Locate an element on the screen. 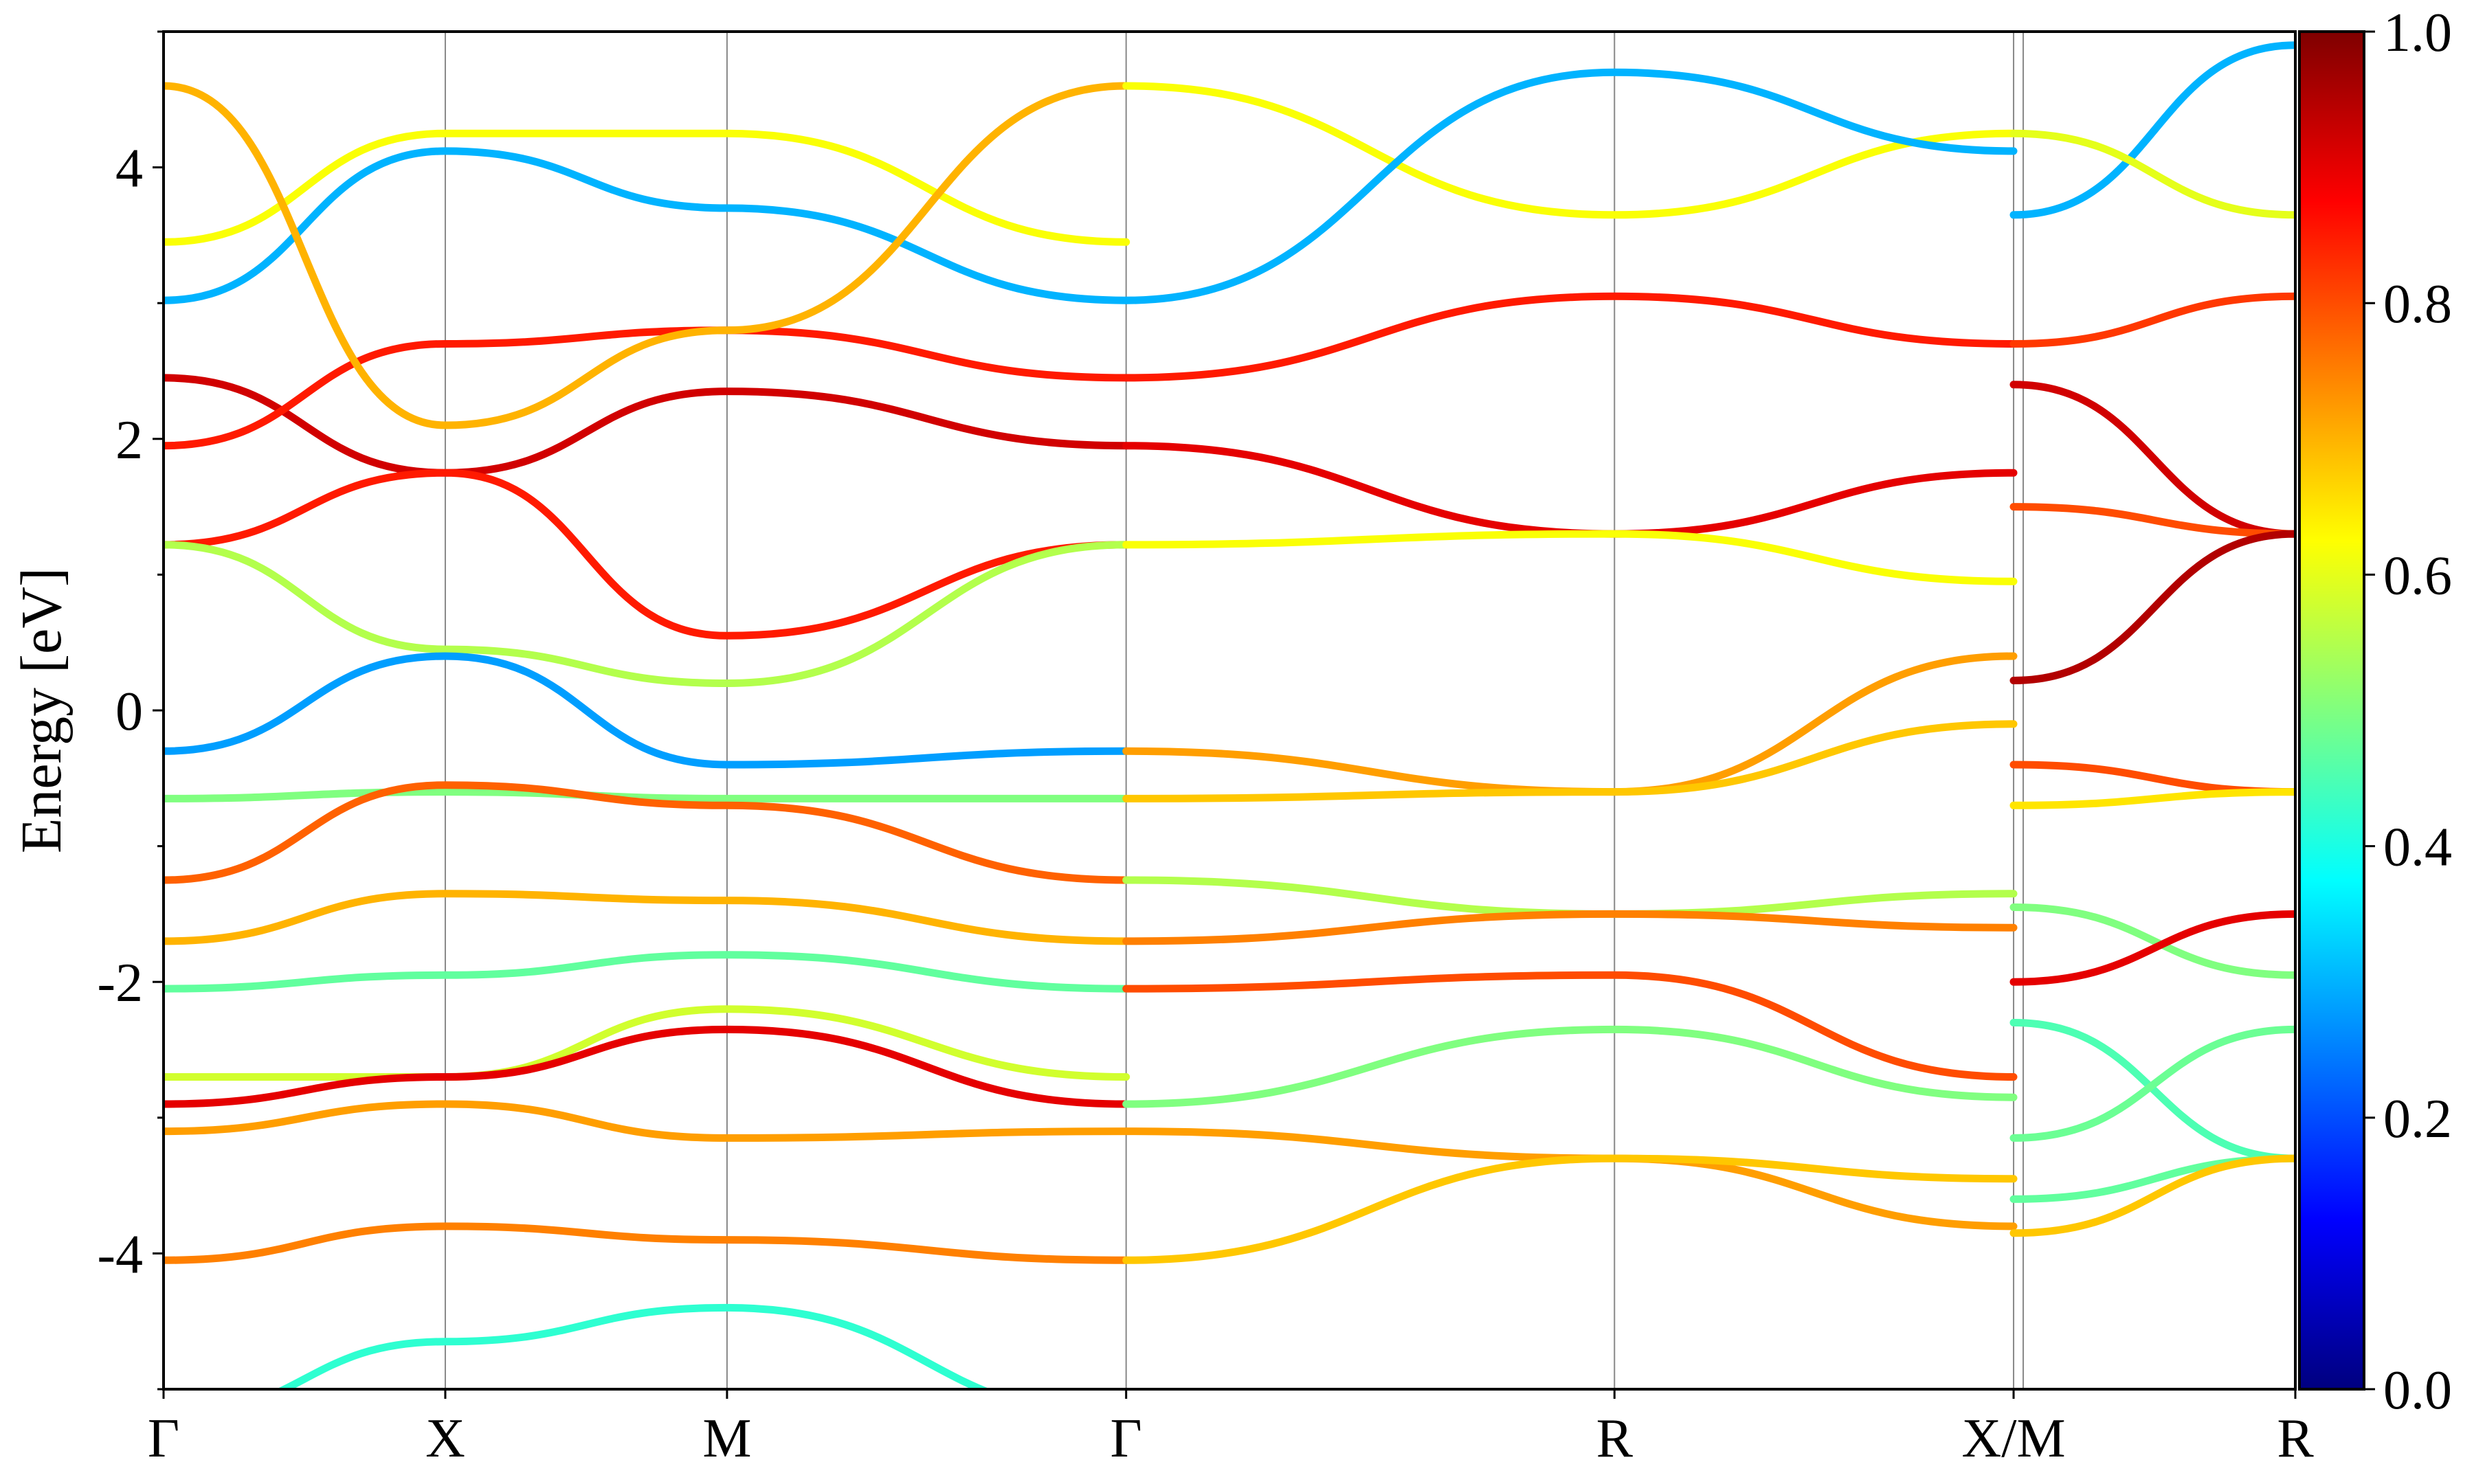 The image size is (2474, 1484). x-tick-label: X/M is located at coordinates (2013, 1438).